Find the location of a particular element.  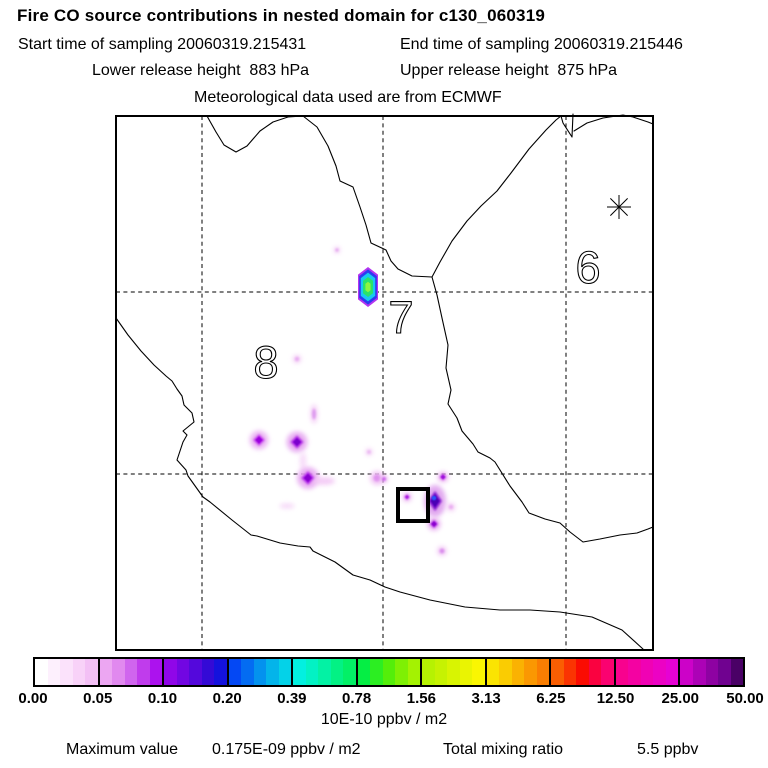

coastline-gulf-north is located at coordinates (384, 196).